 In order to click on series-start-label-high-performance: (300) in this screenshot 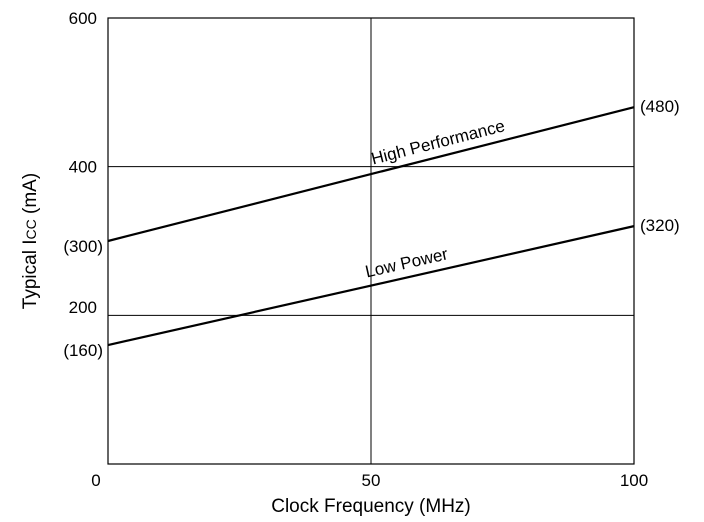, I will do `click(83, 246)`.